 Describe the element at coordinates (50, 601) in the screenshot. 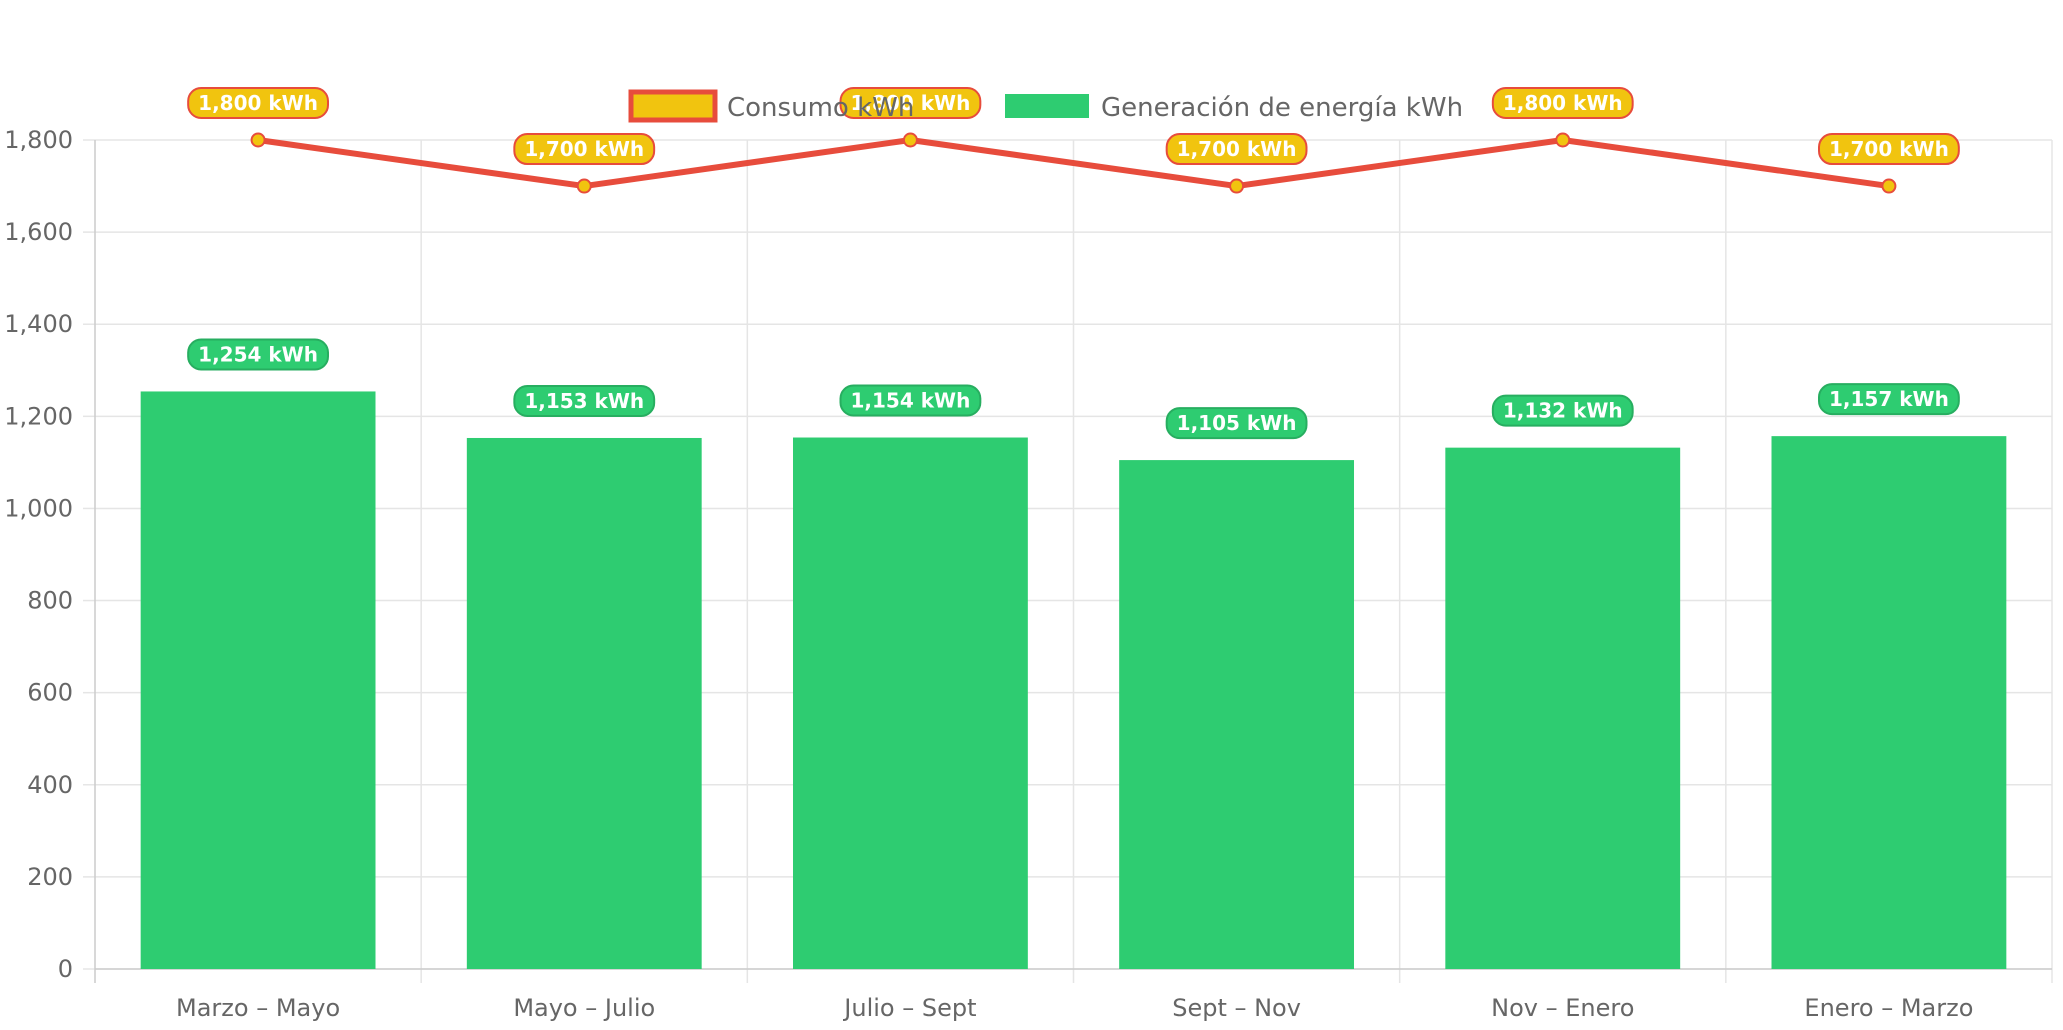

I see `y-tick-label: 800` at that location.